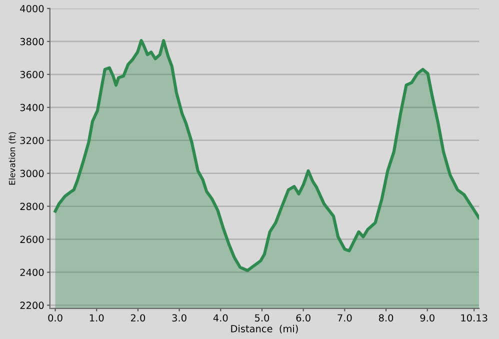 The image size is (499, 339). Describe the element at coordinates (427, 318) in the screenshot. I see `x-tick-label: 9.0` at that location.